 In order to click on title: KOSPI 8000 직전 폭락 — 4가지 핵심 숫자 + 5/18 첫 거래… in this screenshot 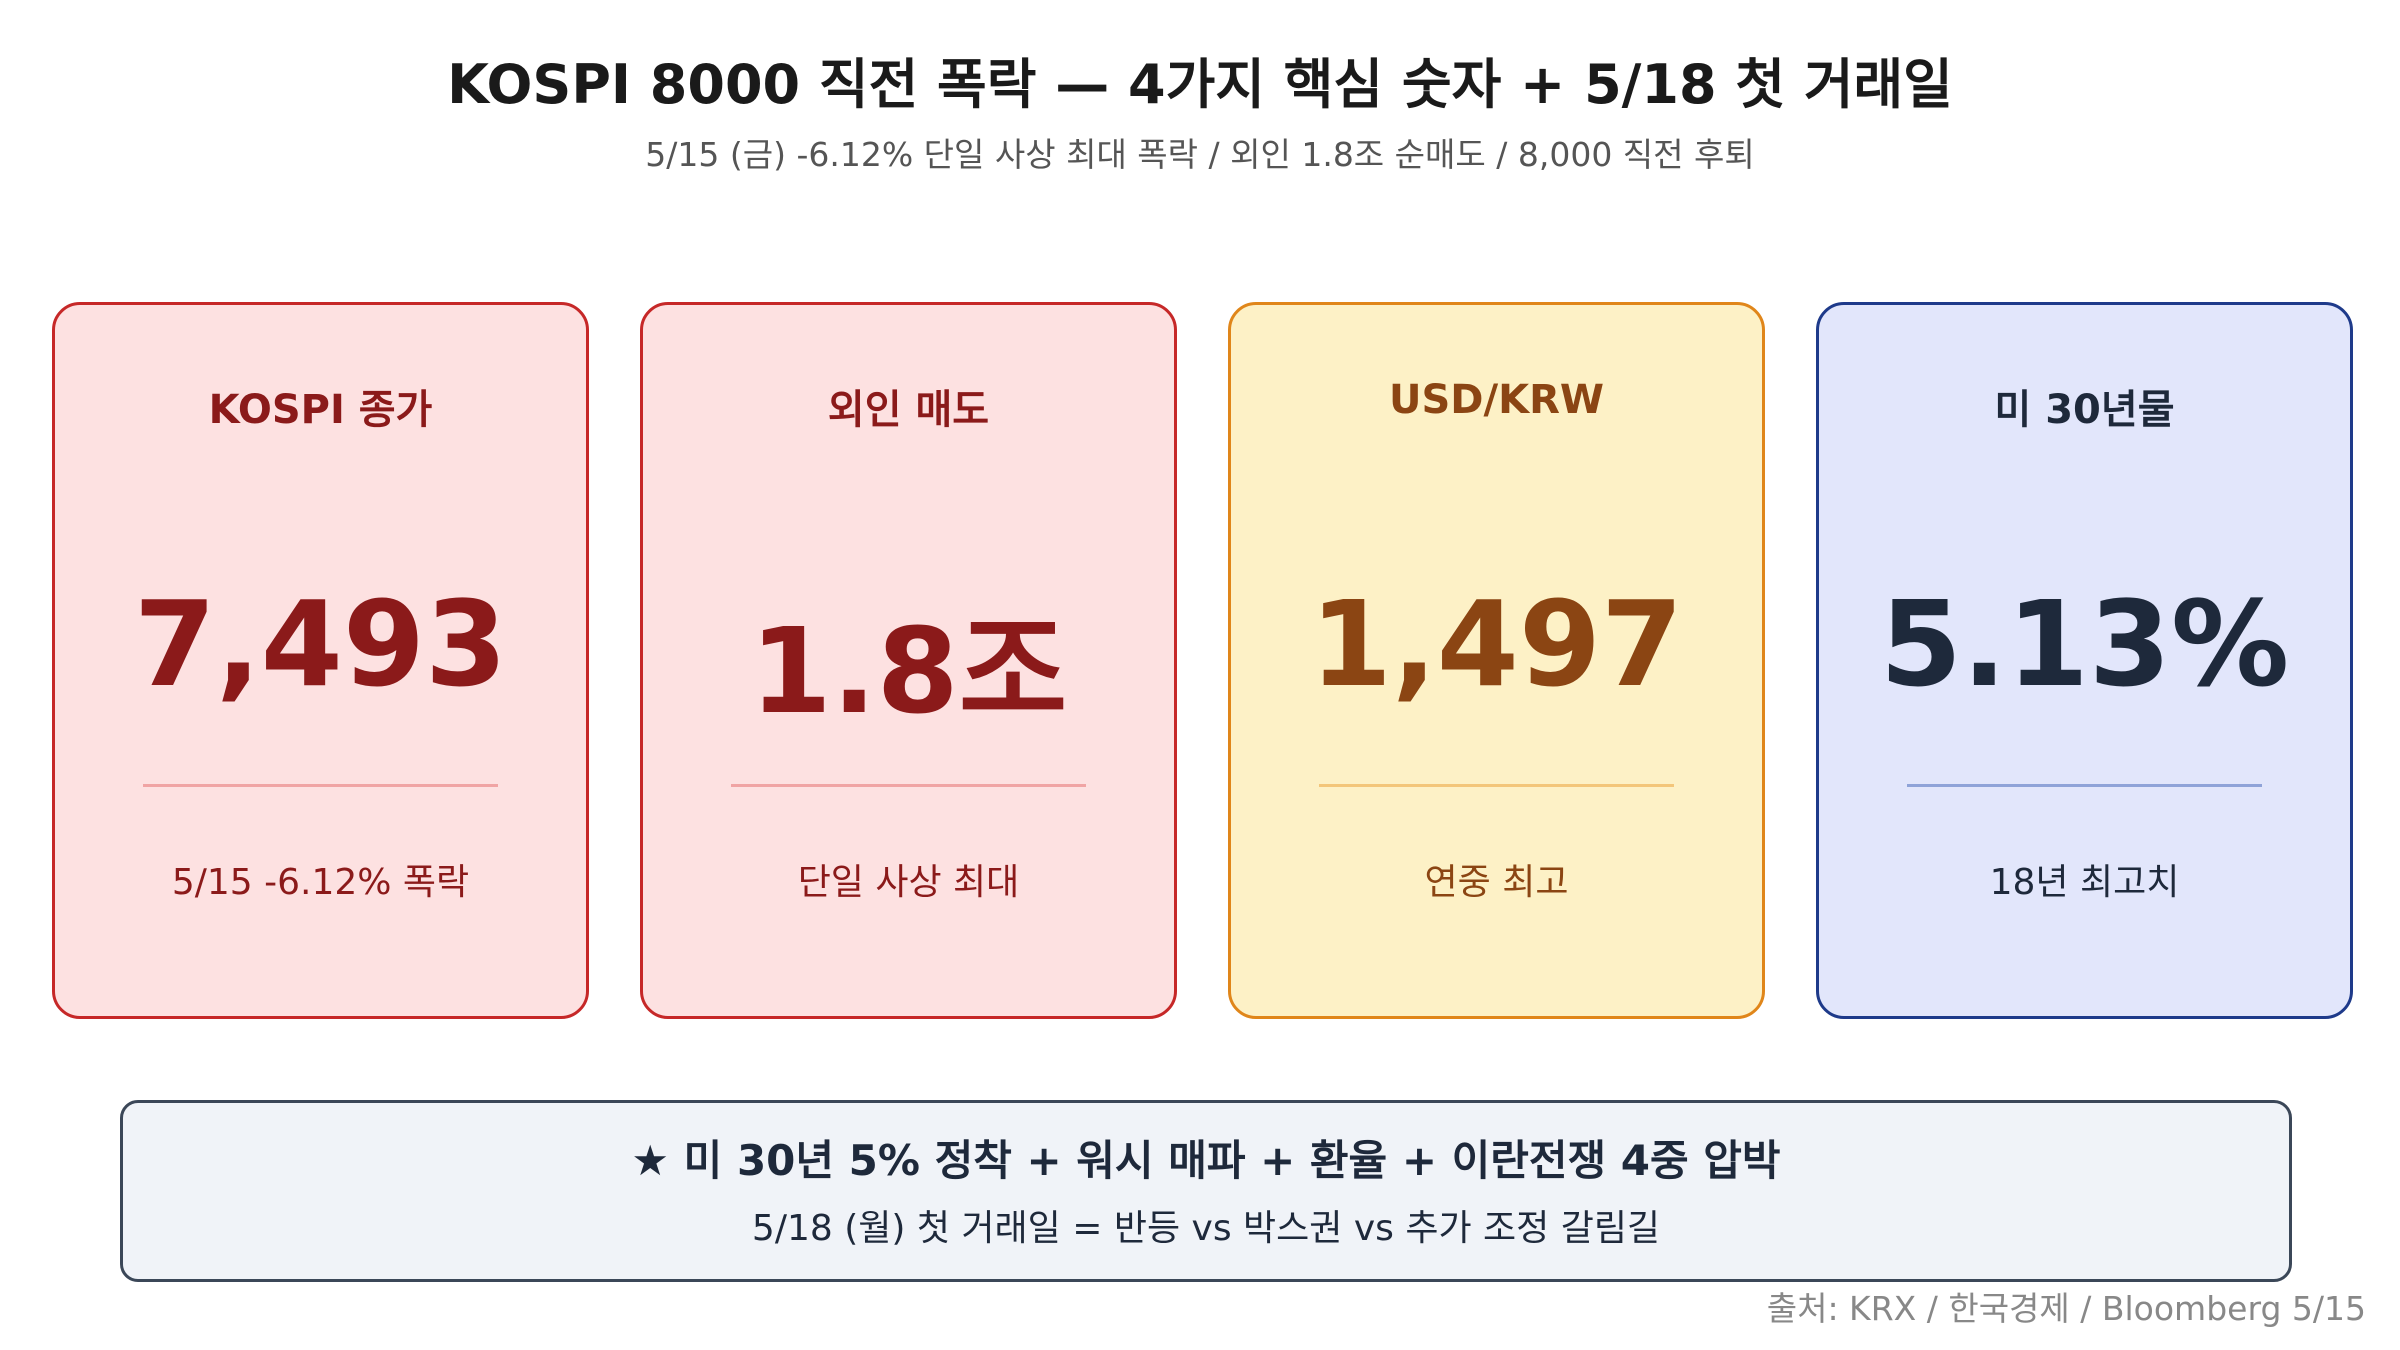, I will do `click(1200, 84)`.